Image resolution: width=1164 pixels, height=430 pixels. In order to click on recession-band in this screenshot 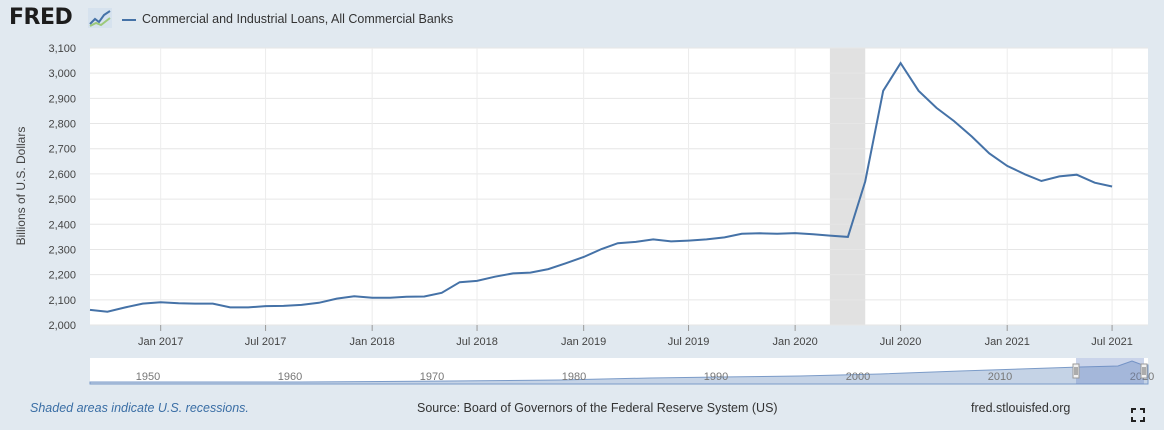, I will do `click(847, 186)`.